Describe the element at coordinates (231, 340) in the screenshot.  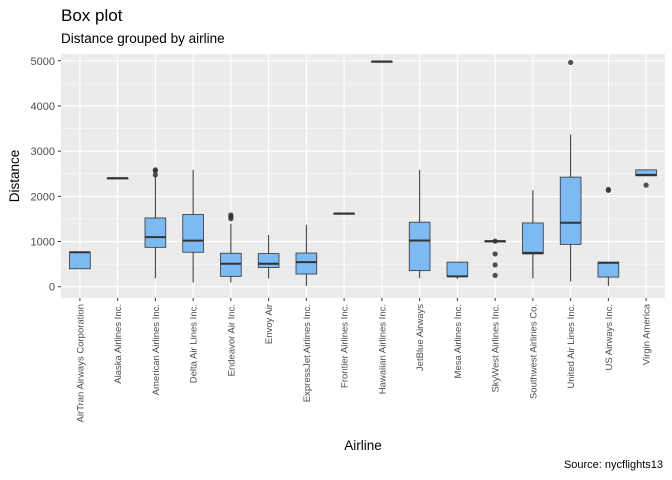
I see `x-tick-label: Endeavor Air Inc.` at that location.